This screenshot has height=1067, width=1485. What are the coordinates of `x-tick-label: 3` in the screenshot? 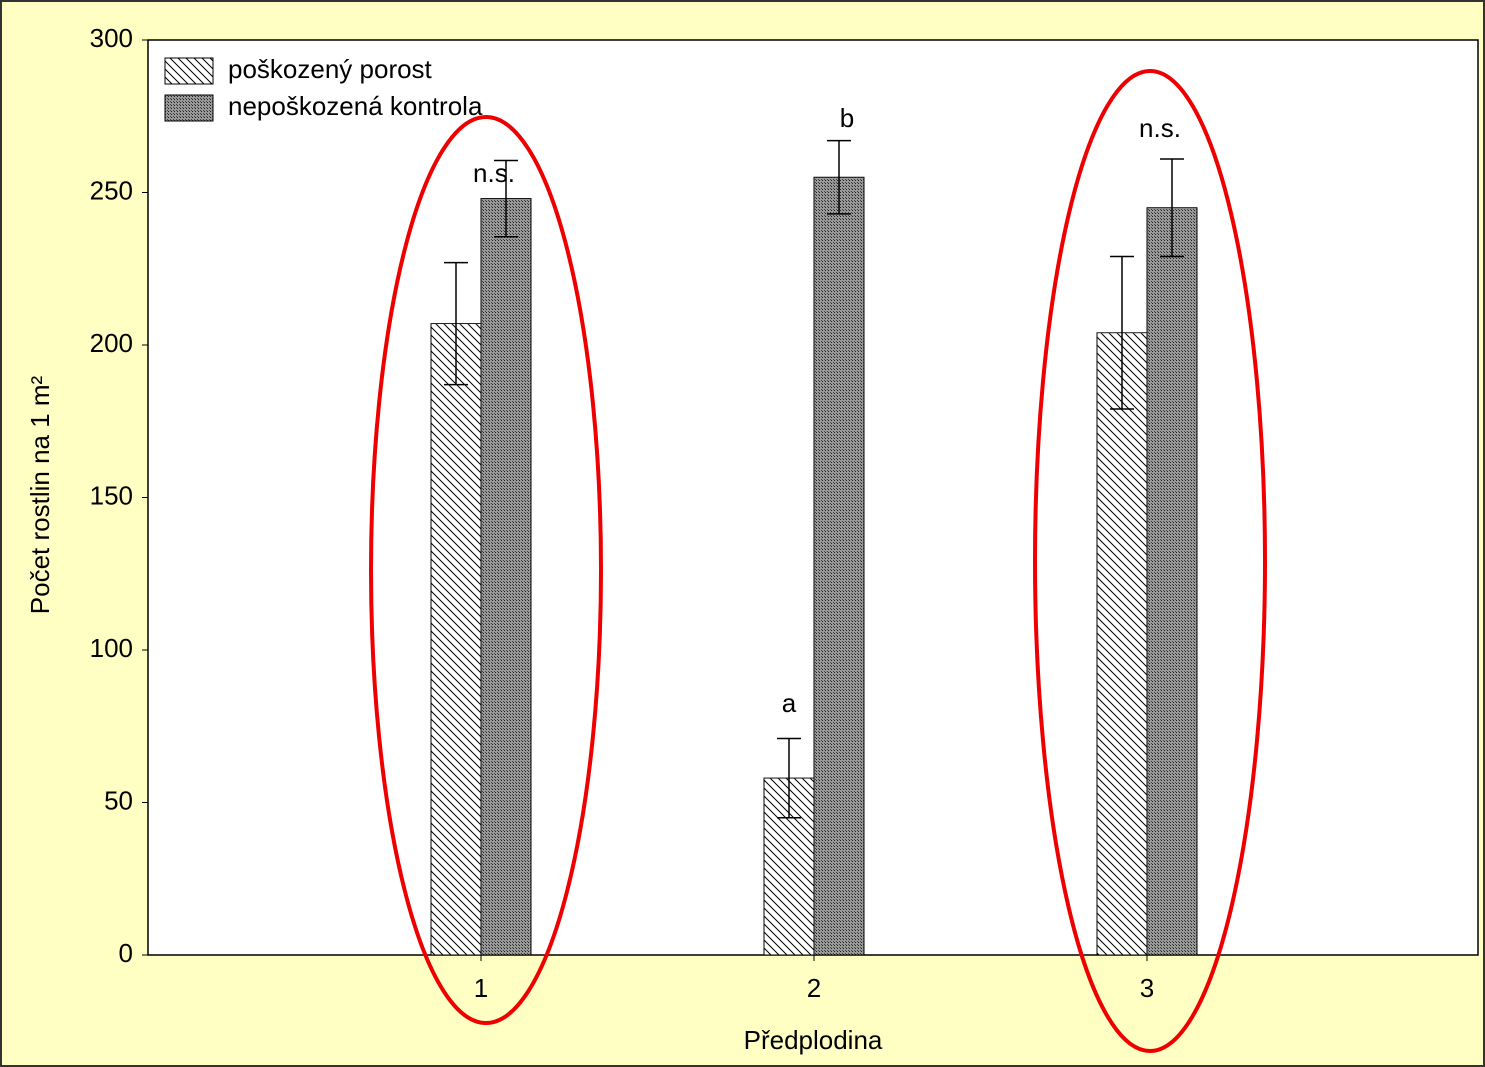 It's located at (1147, 988).